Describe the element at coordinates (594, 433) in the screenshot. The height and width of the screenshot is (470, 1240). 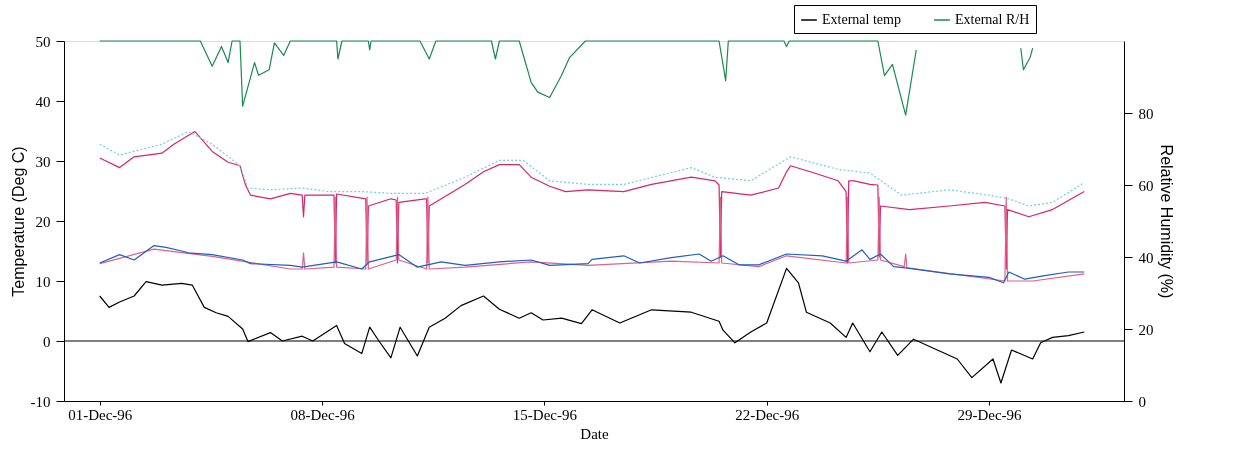
I see `x-axis-title: Date` at that location.